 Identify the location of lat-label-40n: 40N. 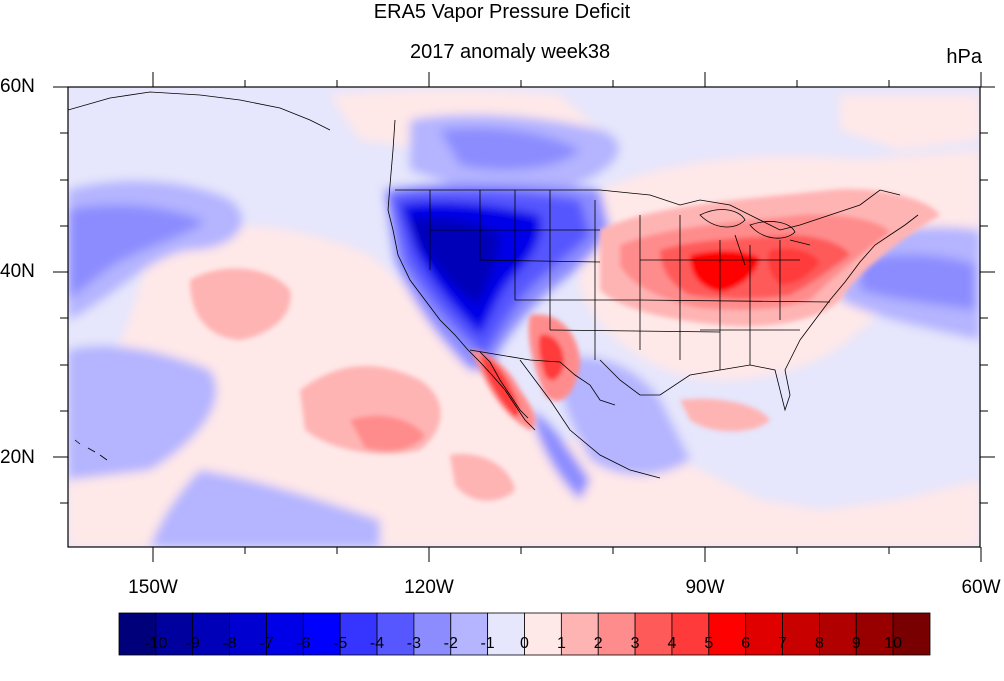
(17, 271).